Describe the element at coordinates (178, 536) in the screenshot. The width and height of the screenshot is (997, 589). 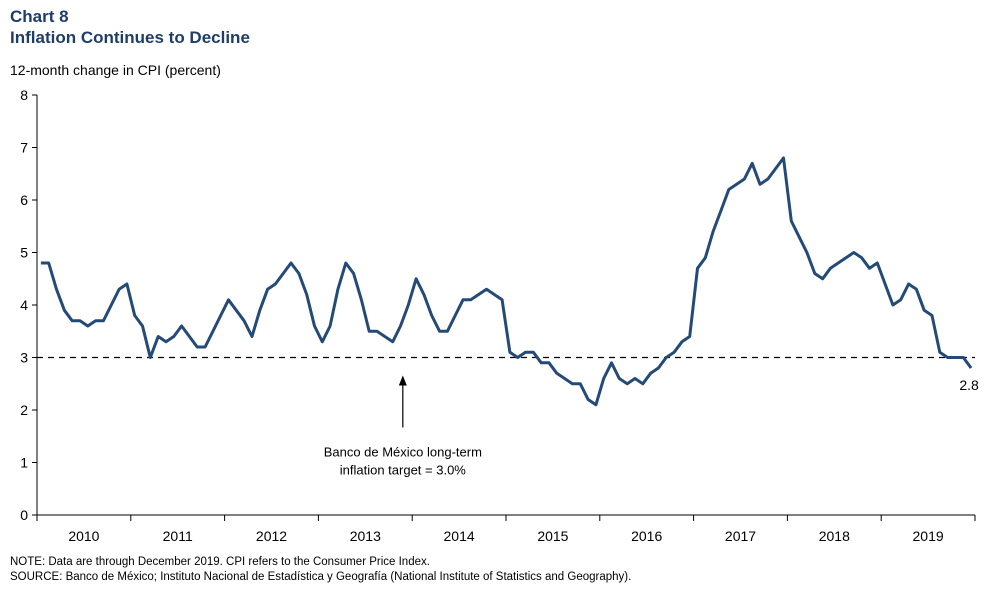
I see `x-tick-label: 2011` at that location.